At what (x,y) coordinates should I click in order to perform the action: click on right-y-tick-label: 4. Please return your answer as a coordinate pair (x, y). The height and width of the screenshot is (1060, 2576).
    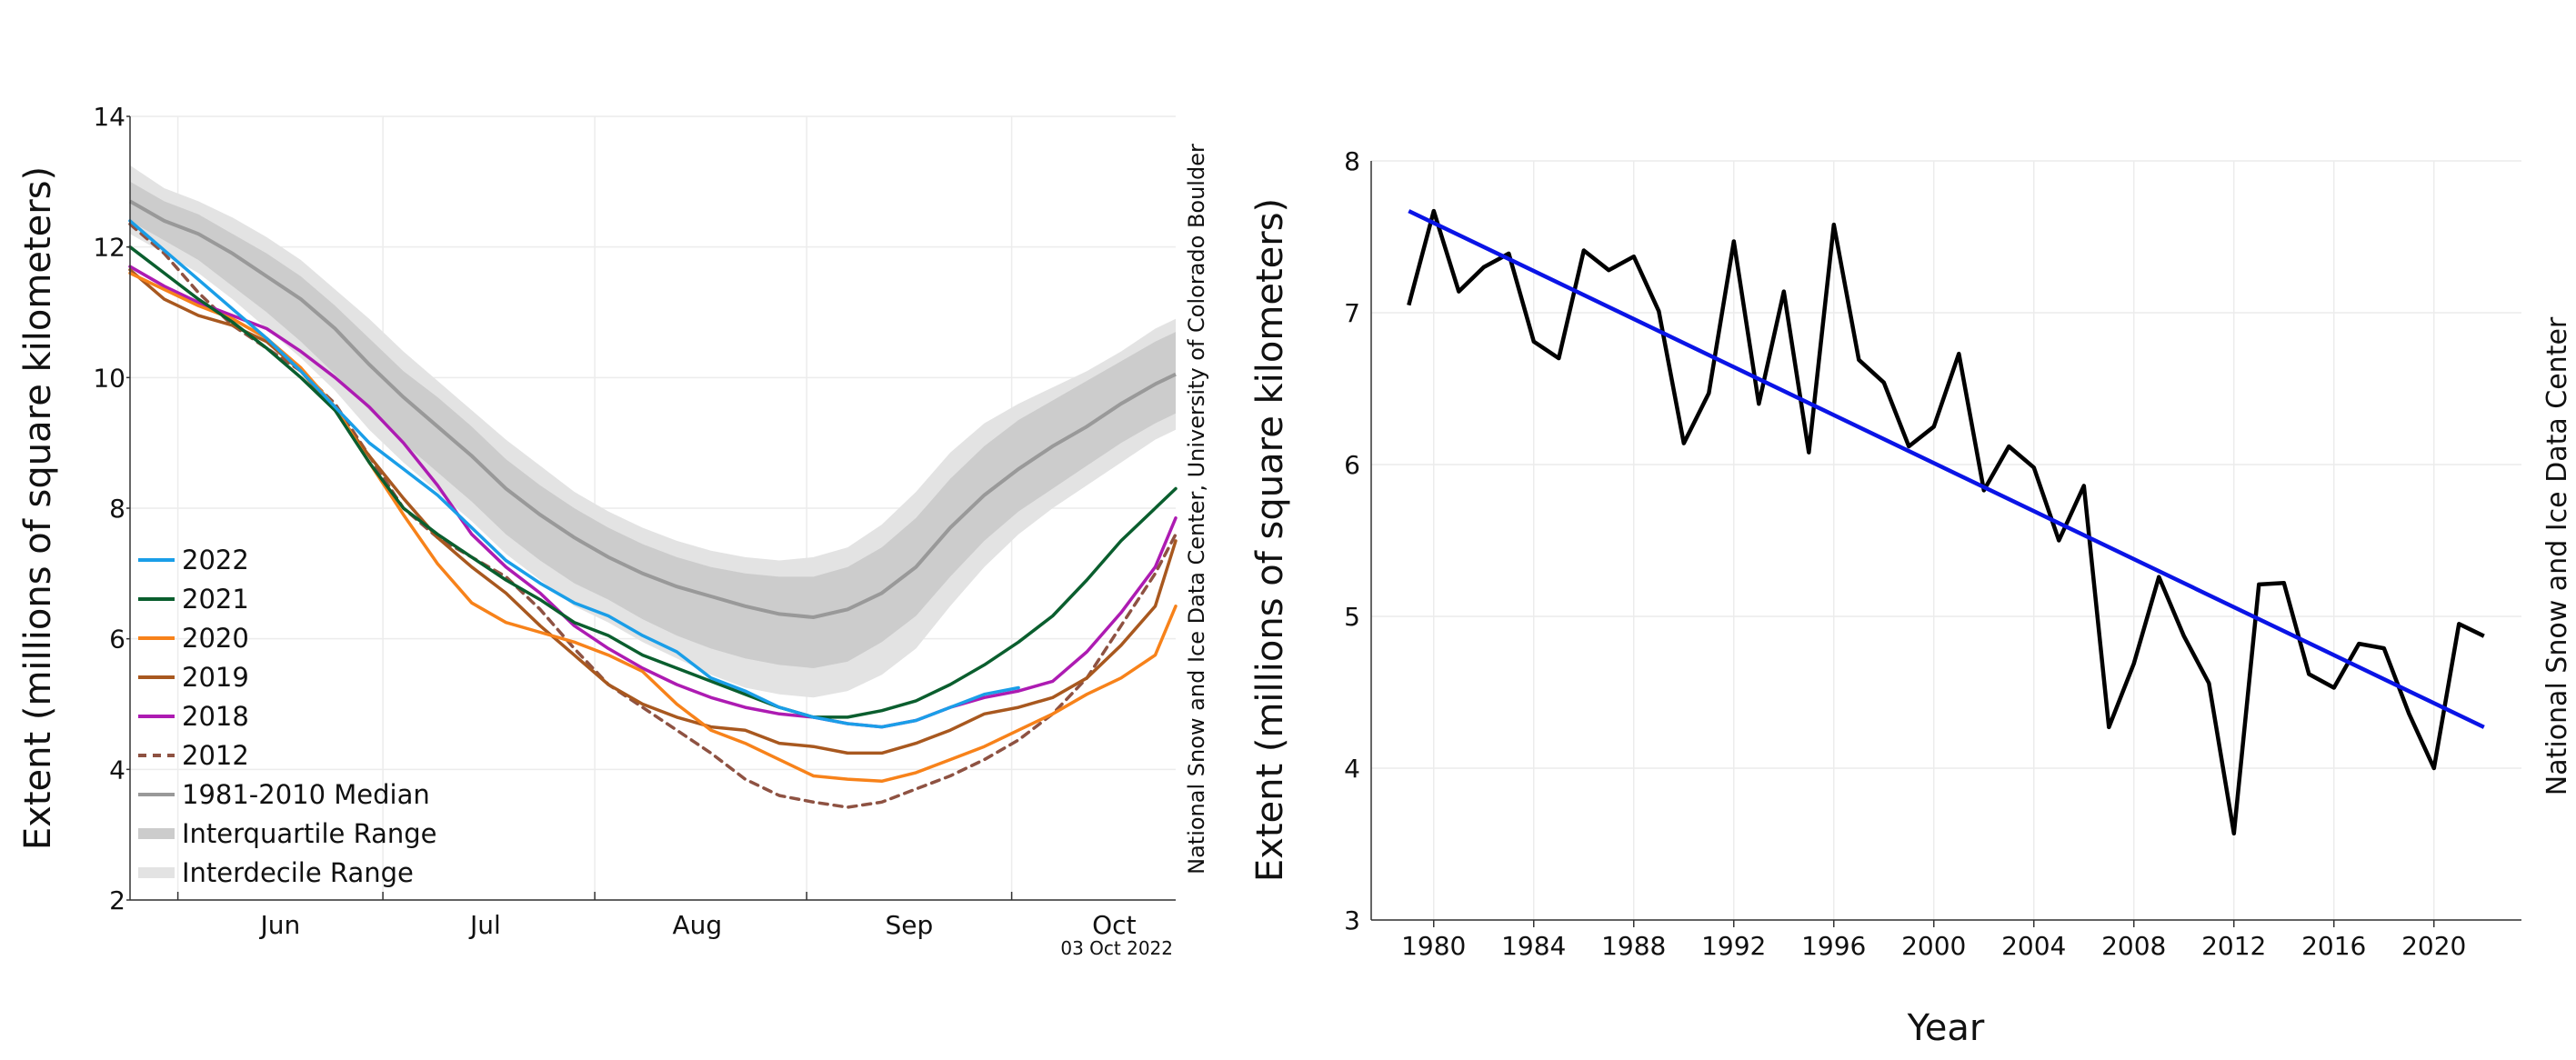
    Looking at the image, I should click on (1352, 769).